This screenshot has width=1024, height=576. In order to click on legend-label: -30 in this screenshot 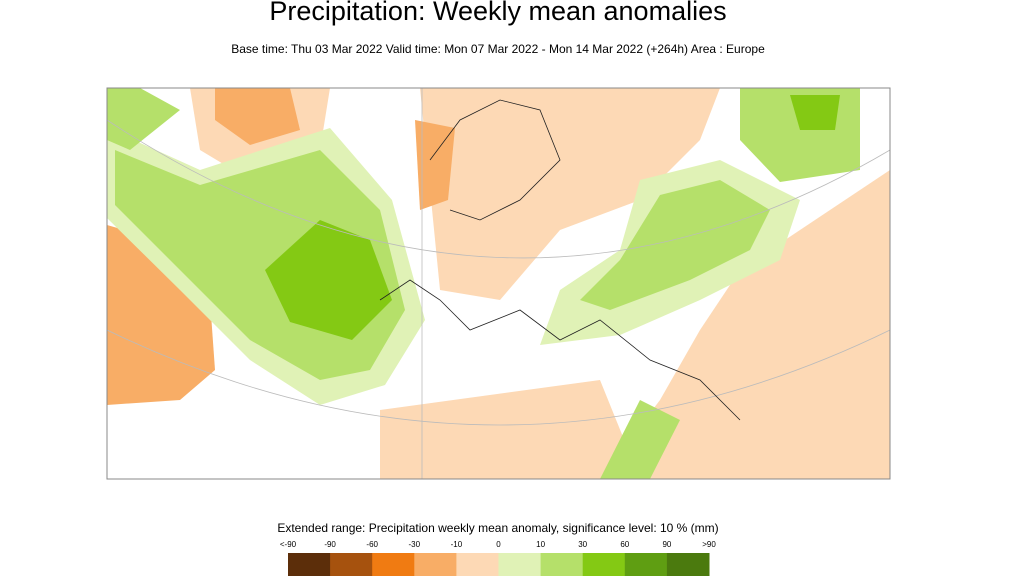, I will do `click(415, 544)`.